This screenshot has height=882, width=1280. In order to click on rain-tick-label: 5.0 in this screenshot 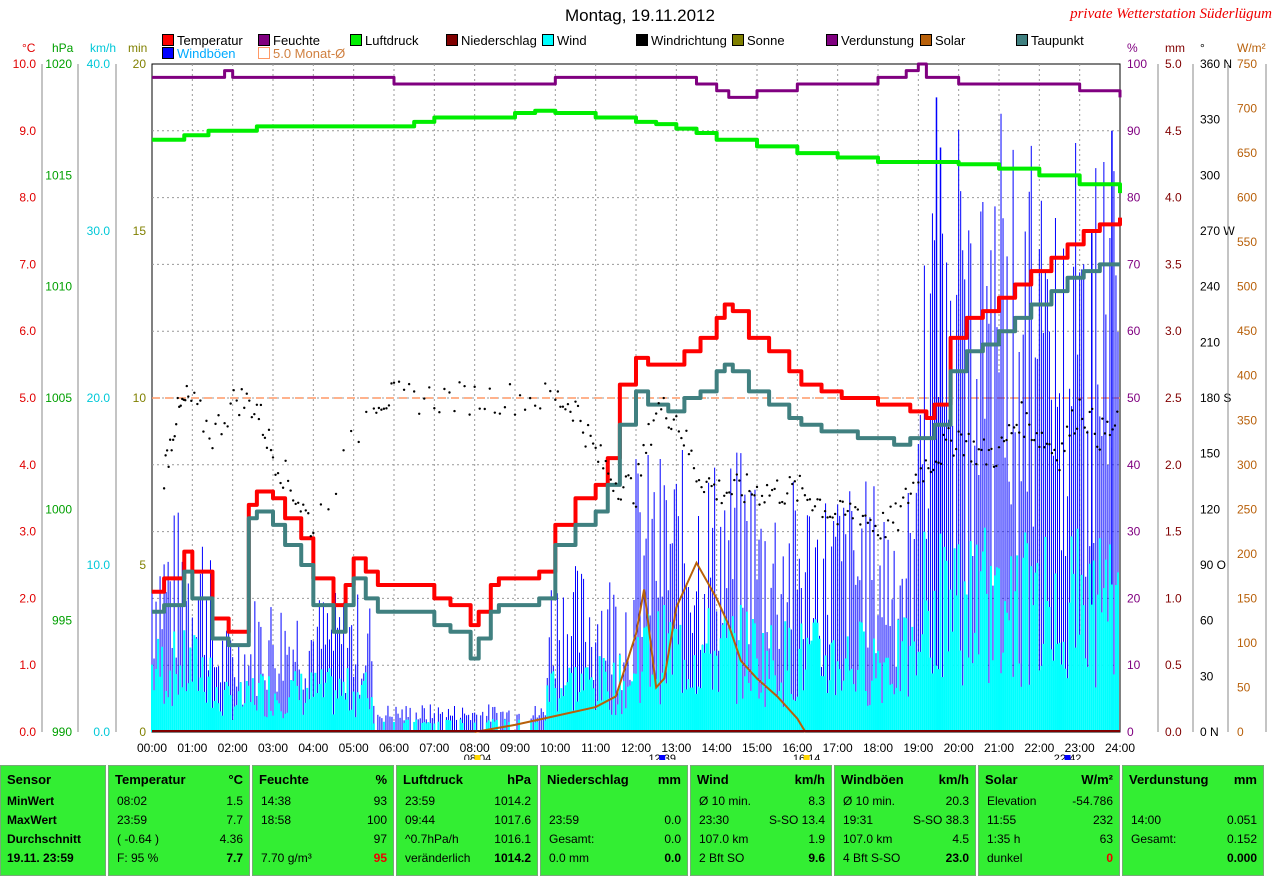, I will do `click(1173, 64)`.